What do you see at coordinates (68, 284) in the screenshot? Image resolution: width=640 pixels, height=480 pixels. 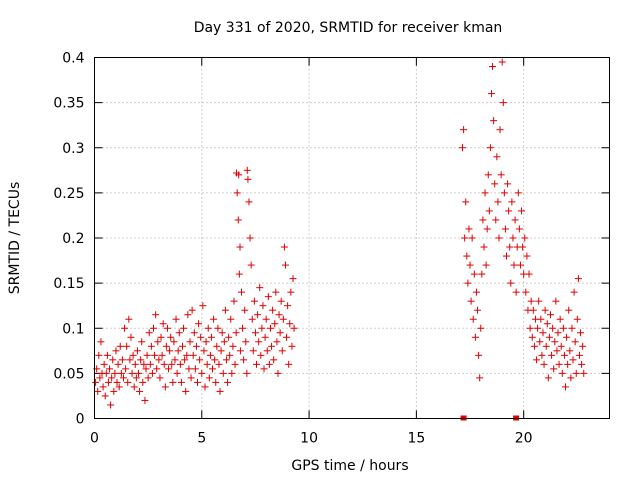 I see `y-tick-label: 0.15` at bounding box center [68, 284].